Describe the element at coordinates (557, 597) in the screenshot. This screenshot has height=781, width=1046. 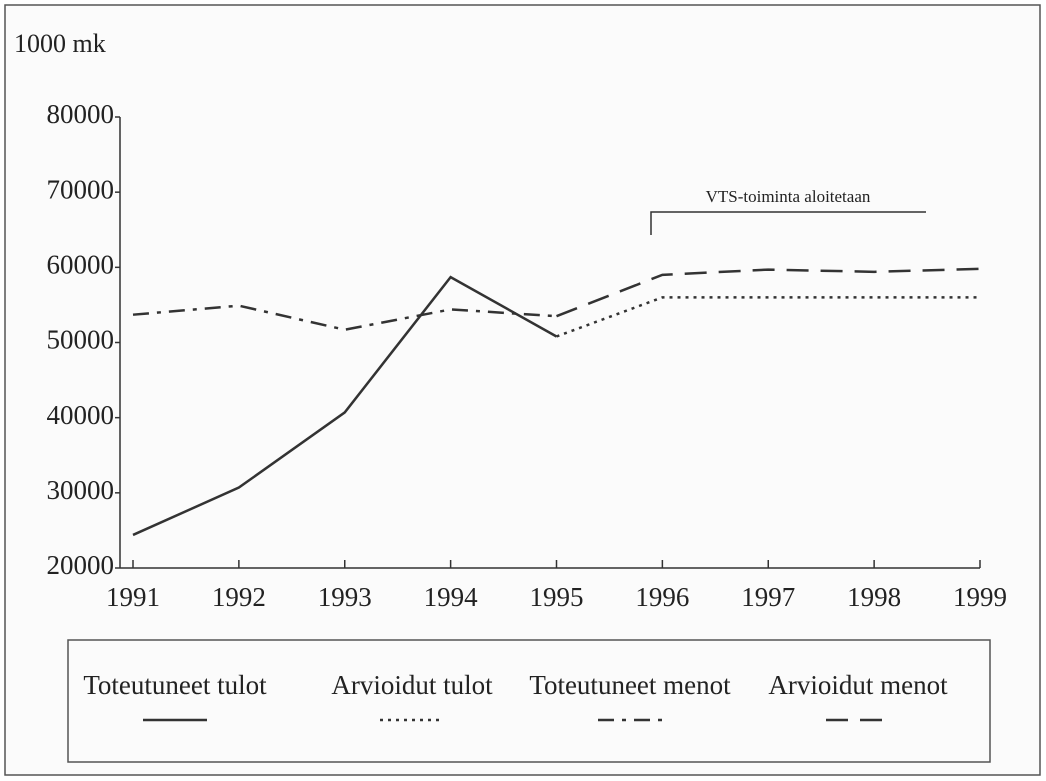
I see `x-tick-label: 1995` at that location.